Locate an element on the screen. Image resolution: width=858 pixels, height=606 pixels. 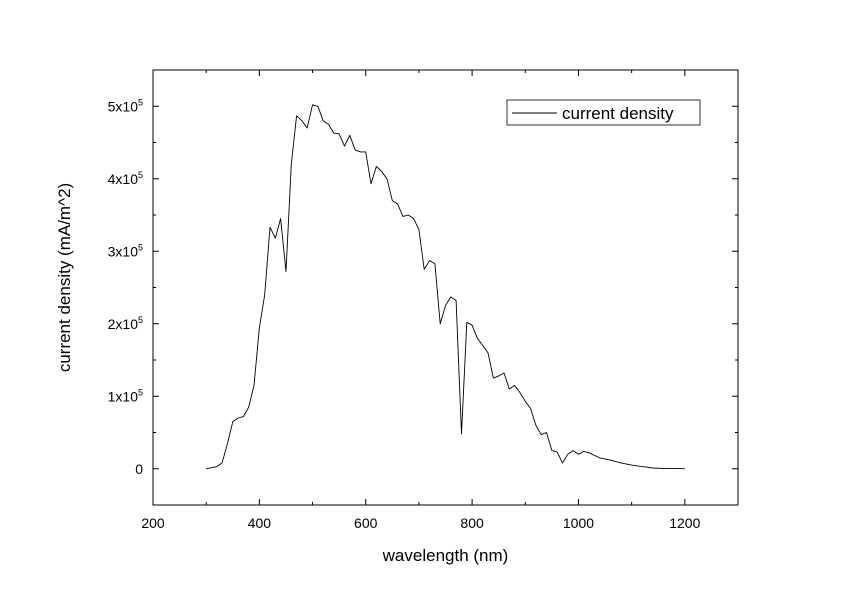
y-tick-label: 0 is located at coordinates (139, 469).